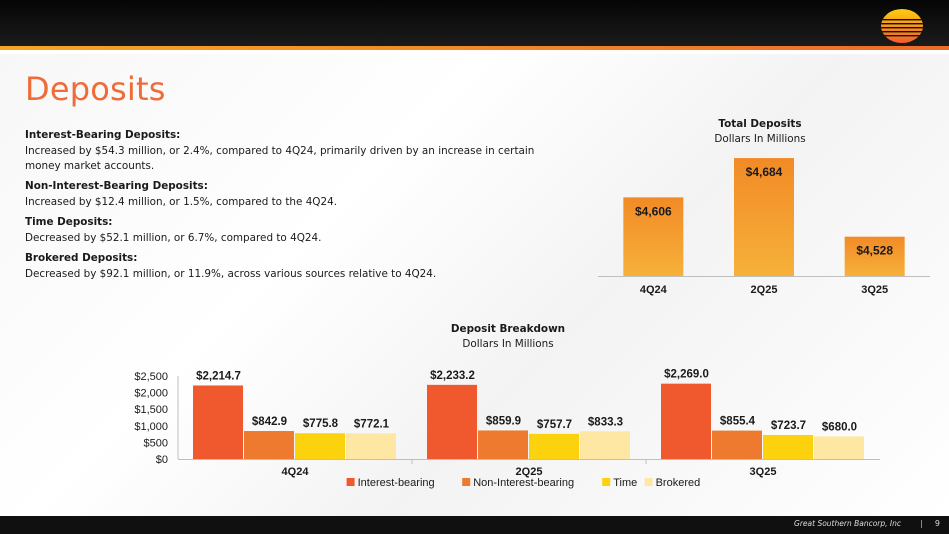  I want to click on deposit-breakdown-subtitle: Dollars In Millions, so click(508, 344).